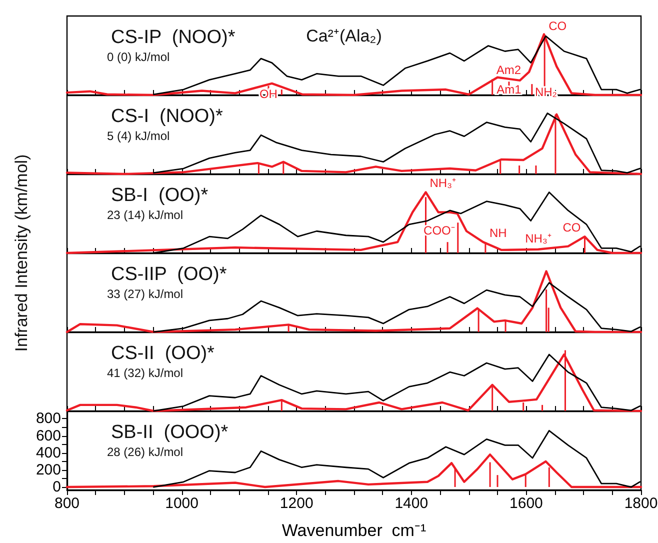 The height and width of the screenshot is (543, 658). Describe the element at coordinates (138, 136) in the screenshot. I see `annotation: 5 (4) kJ/mol` at that location.